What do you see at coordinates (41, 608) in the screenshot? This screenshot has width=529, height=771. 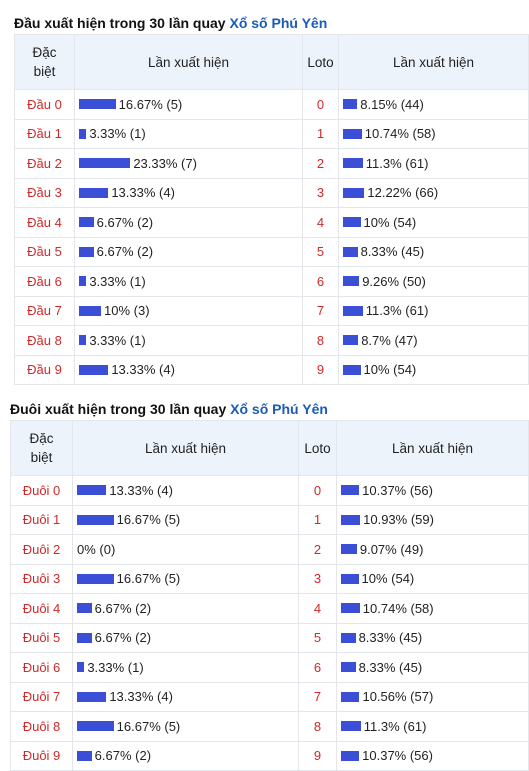 I see `row-label: Đuôi 4` at bounding box center [41, 608].